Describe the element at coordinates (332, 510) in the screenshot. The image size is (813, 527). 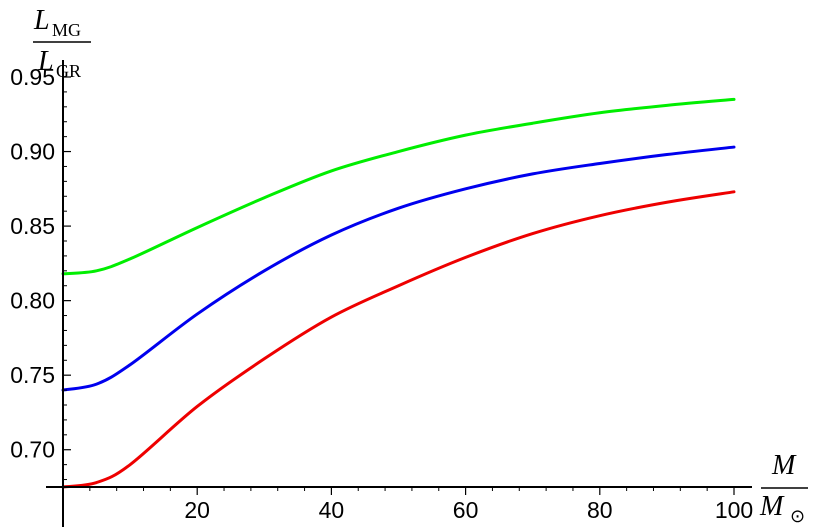
I see `x-tick-label: 40` at that location.